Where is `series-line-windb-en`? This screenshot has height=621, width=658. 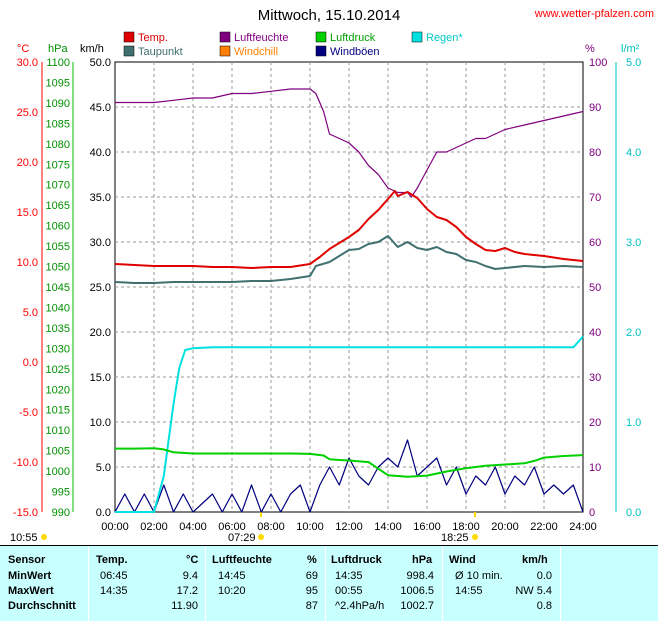 series-line-windb-en is located at coordinates (349, 476).